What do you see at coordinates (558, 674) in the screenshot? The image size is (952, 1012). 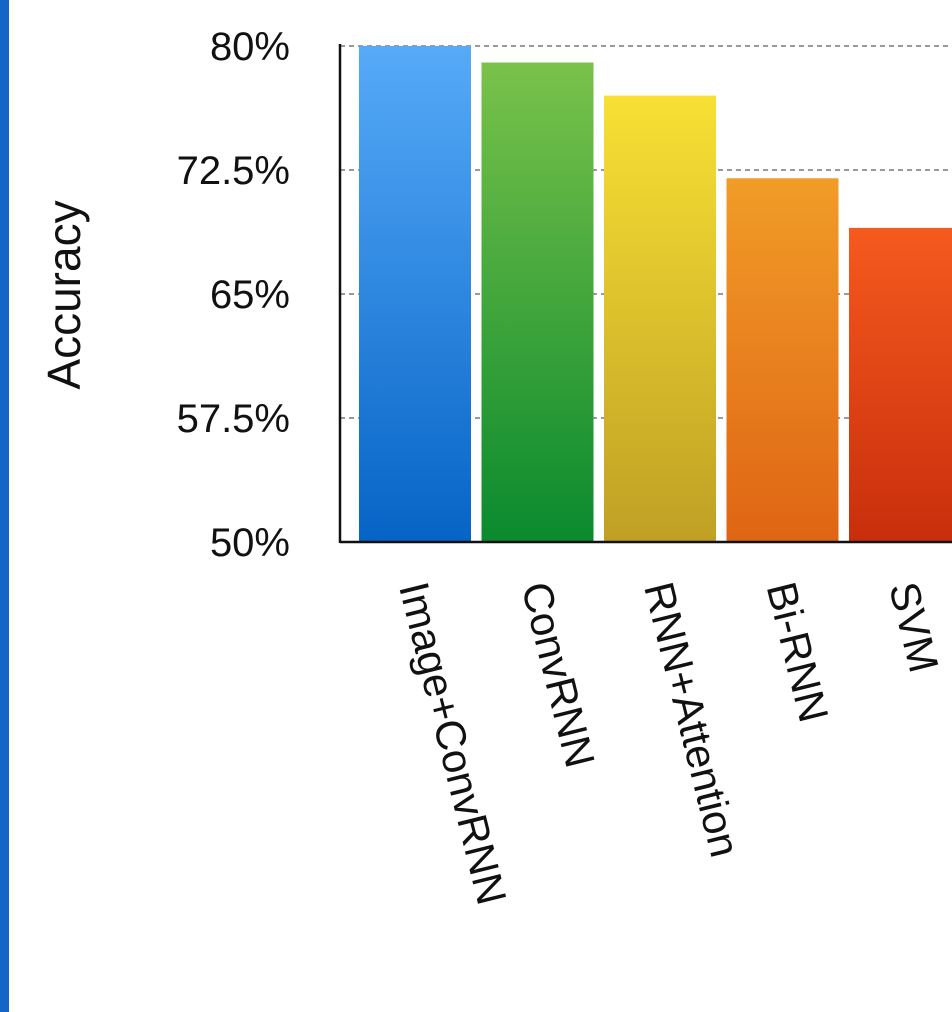 I see `x-tick-label: ConvRNN` at bounding box center [558, 674].